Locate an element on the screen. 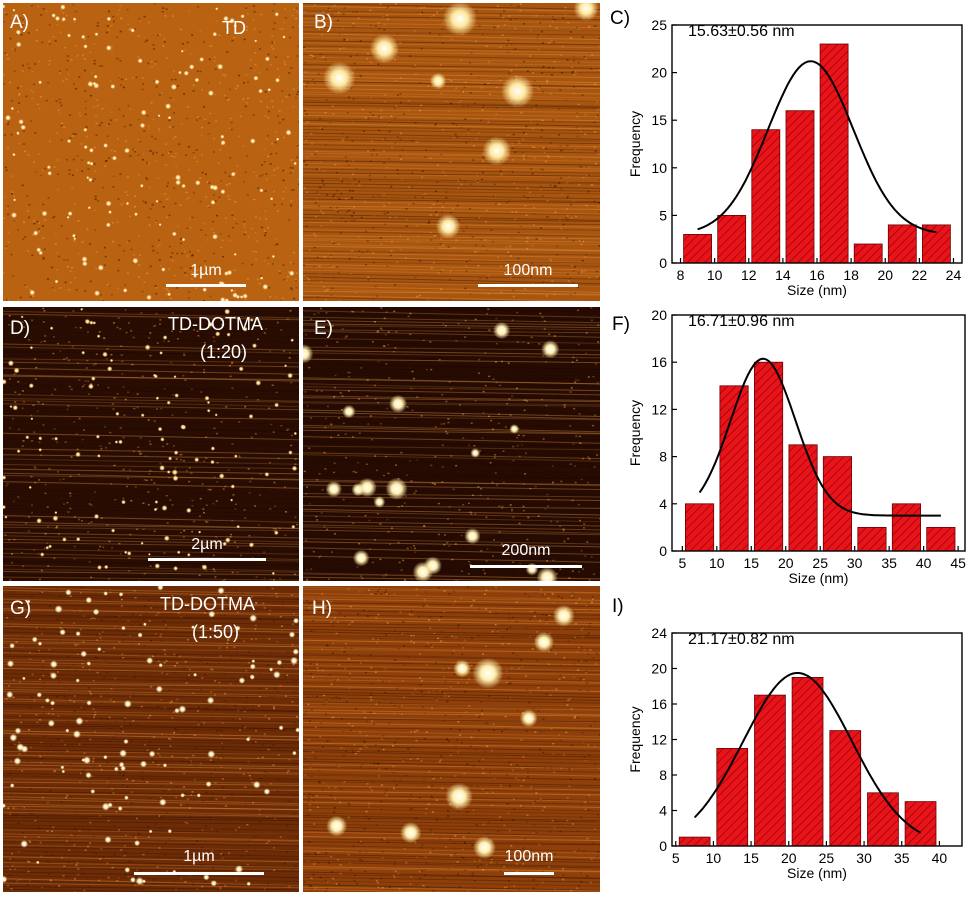 This screenshot has width=979, height=899. x-tick-label: 16 is located at coordinates (817, 275).